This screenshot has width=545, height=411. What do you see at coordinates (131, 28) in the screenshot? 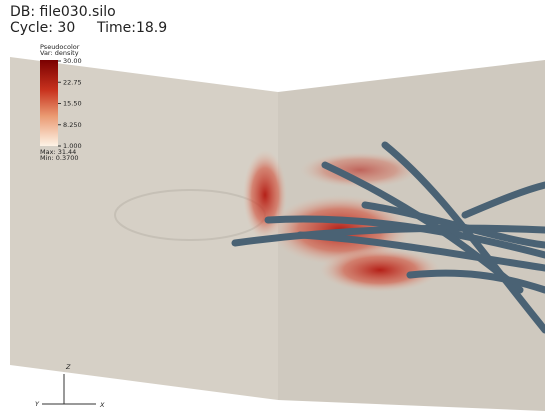
I see `time-label: Time:18.9` at bounding box center [131, 28].